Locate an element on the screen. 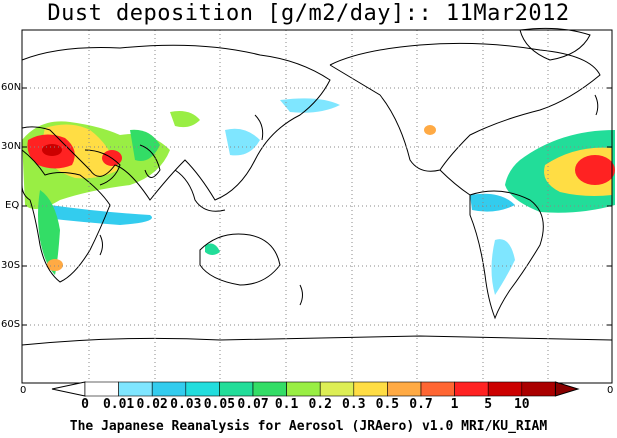 This screenshot has height=438, width=617. dust-field-north-america is located at coordinates (430, 130).